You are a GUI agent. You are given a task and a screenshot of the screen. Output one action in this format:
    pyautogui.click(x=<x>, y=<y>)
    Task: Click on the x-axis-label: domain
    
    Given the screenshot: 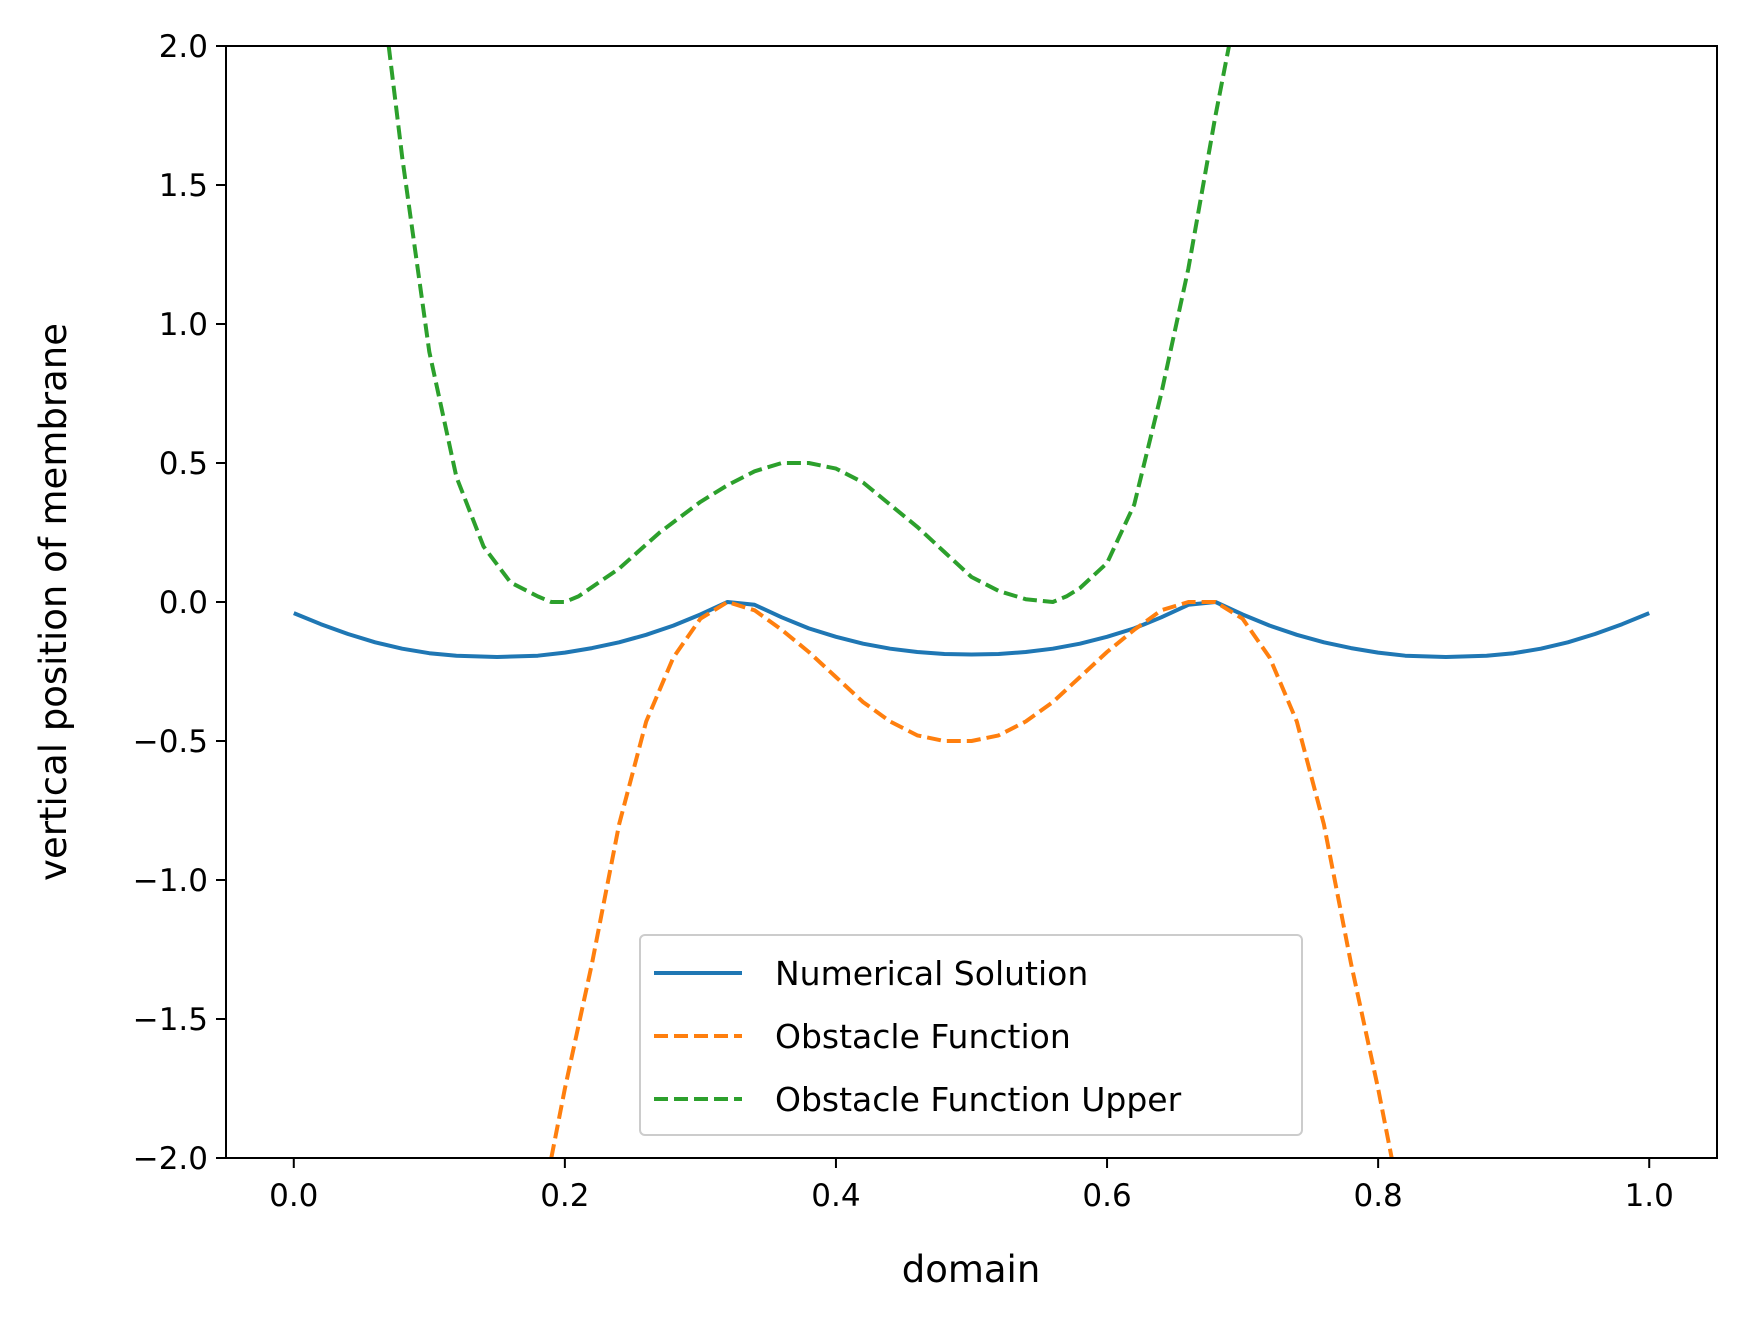 What is the action you would take?
    pyautogui.click(x=971, y=1269)
    